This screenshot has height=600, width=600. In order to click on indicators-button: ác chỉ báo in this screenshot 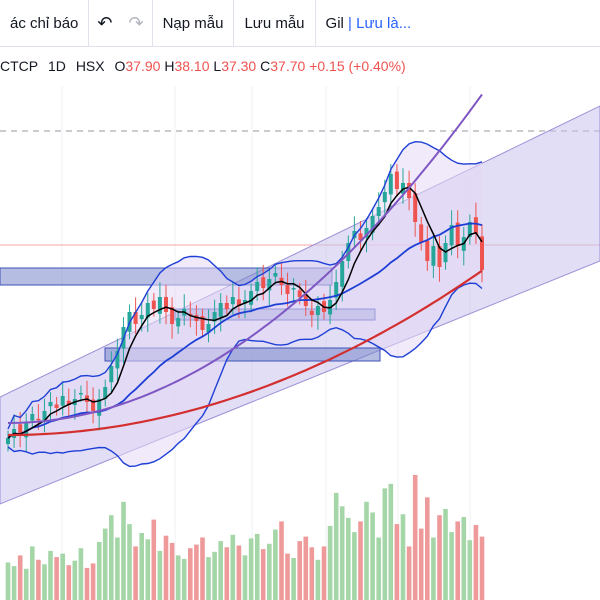, I will do `click(44, 23)`.